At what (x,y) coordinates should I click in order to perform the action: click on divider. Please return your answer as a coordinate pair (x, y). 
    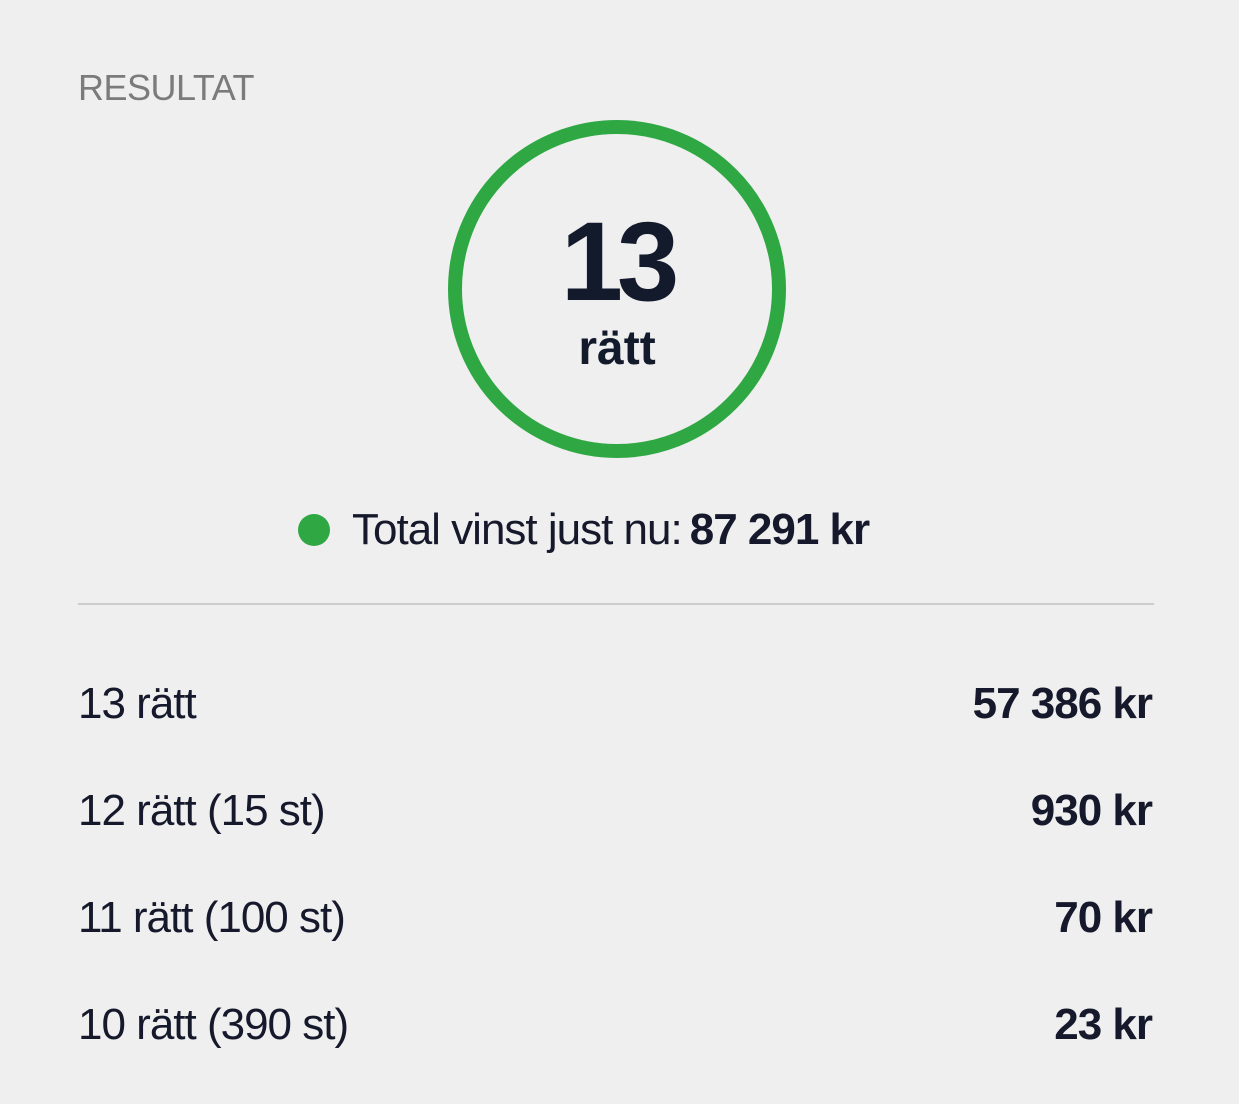
    Looking at the image, I should click on (616, 604).